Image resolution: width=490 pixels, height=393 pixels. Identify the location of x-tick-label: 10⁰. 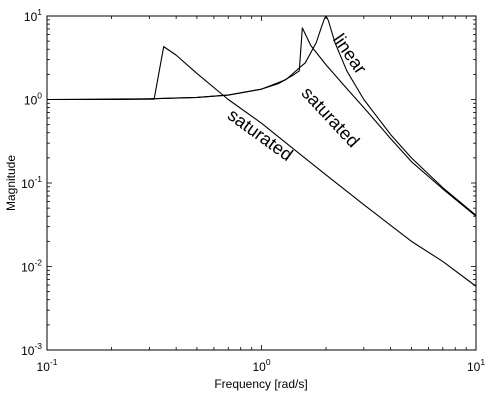
(261, 365).